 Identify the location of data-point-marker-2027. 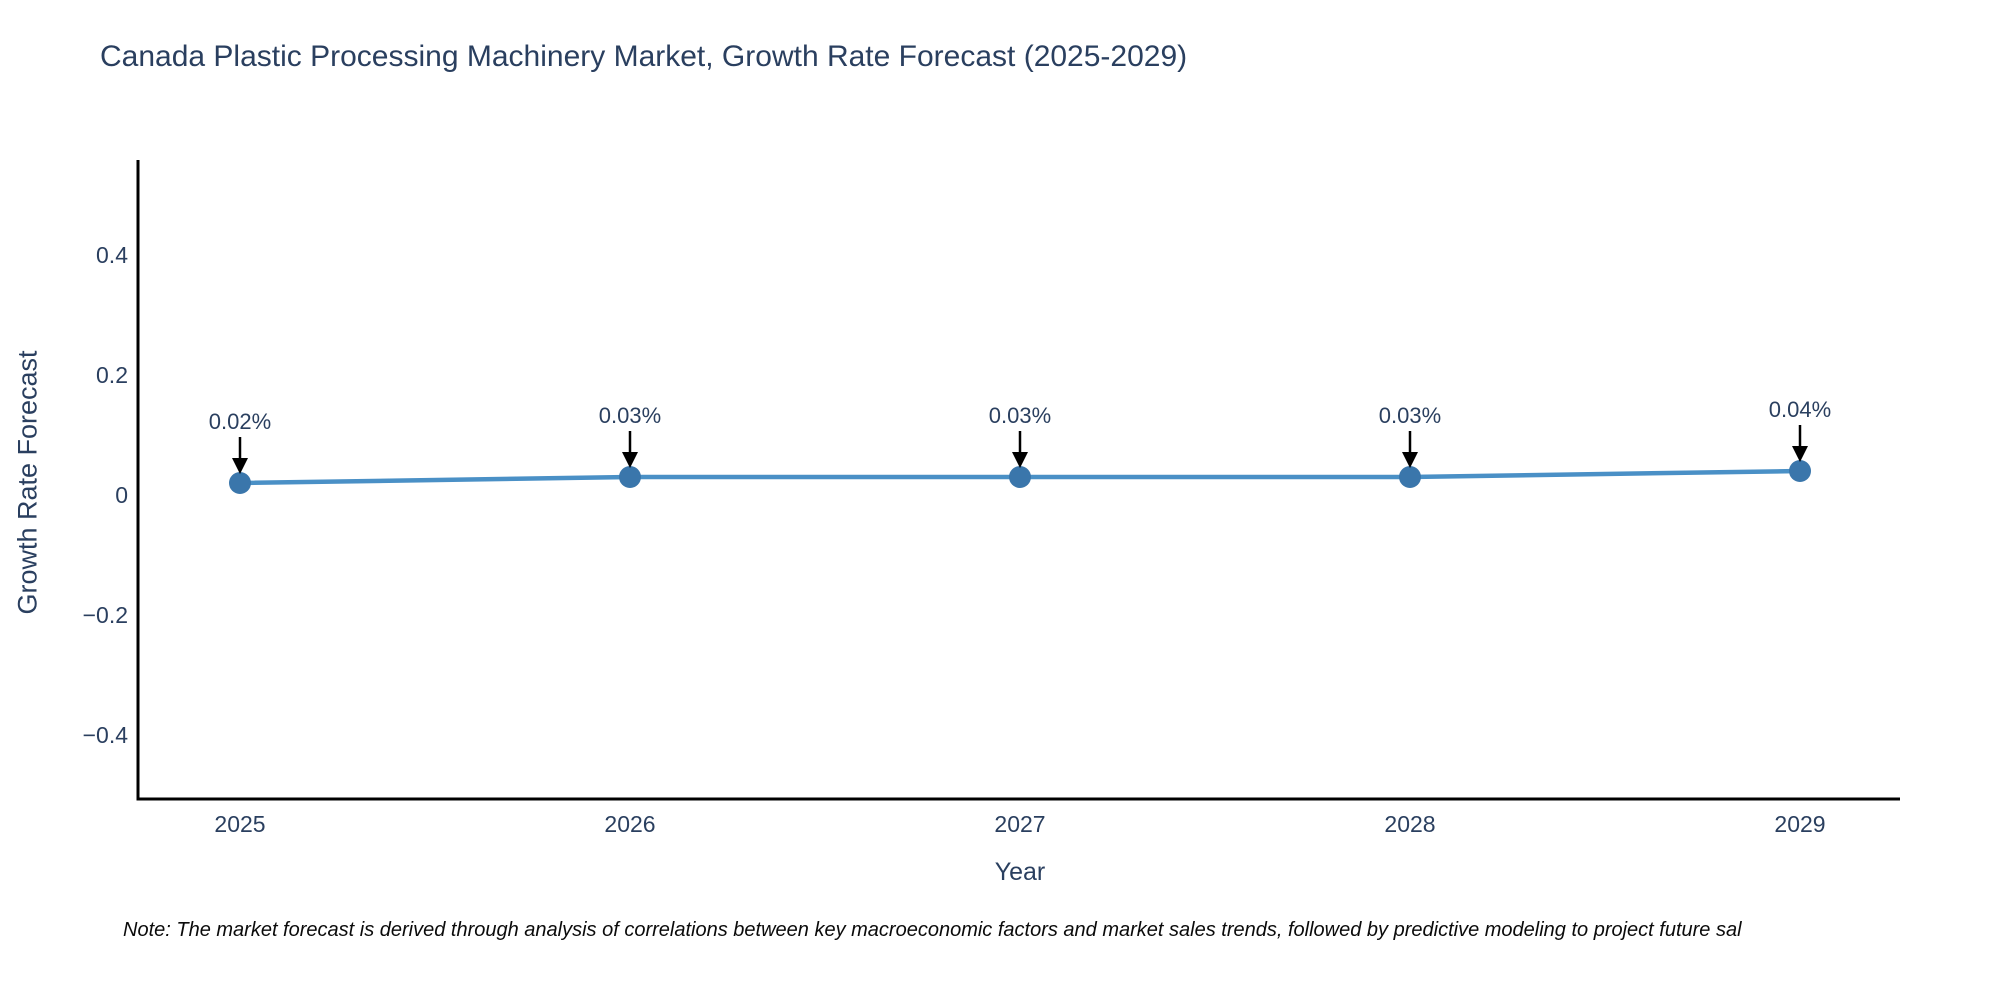
(1020, 477).